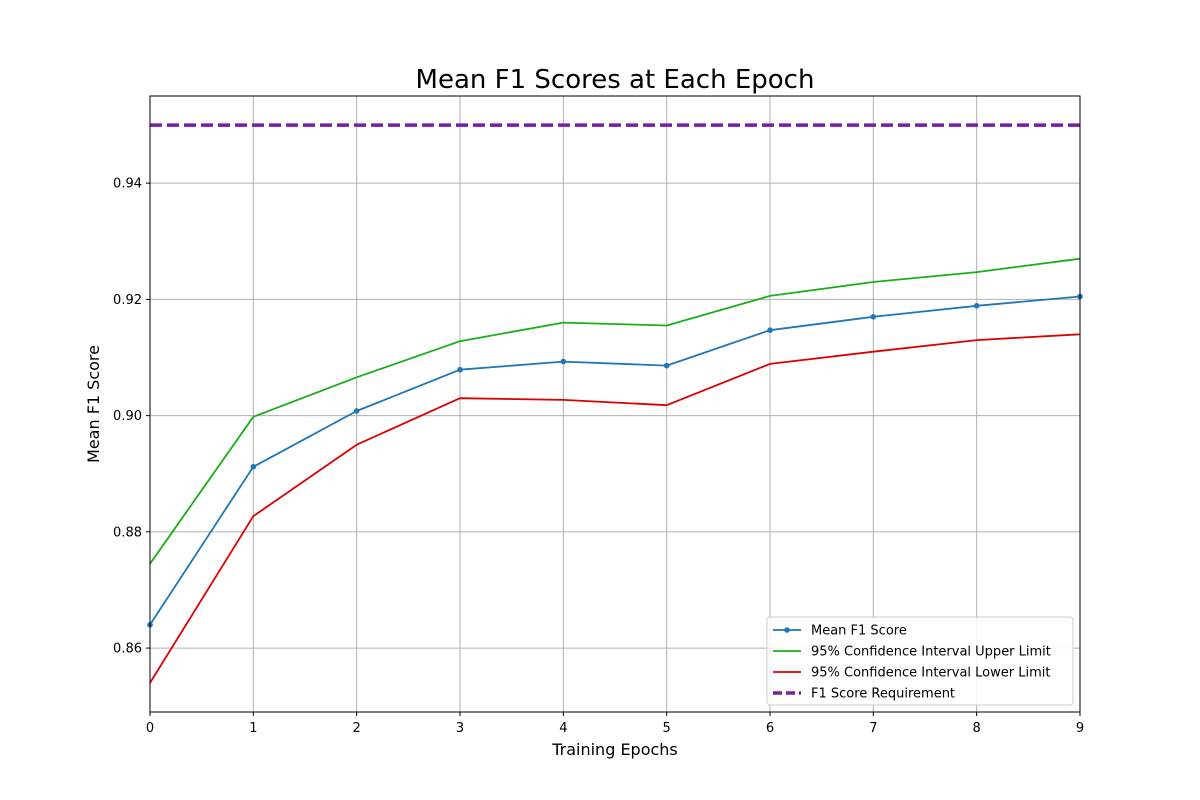 The height and width of the screenshot is (800, 1200). Describe the element at coordinates (930, 673) in the screenshot. I see `legend-label: 95% Confidence Interval Lower Limit` at that location.